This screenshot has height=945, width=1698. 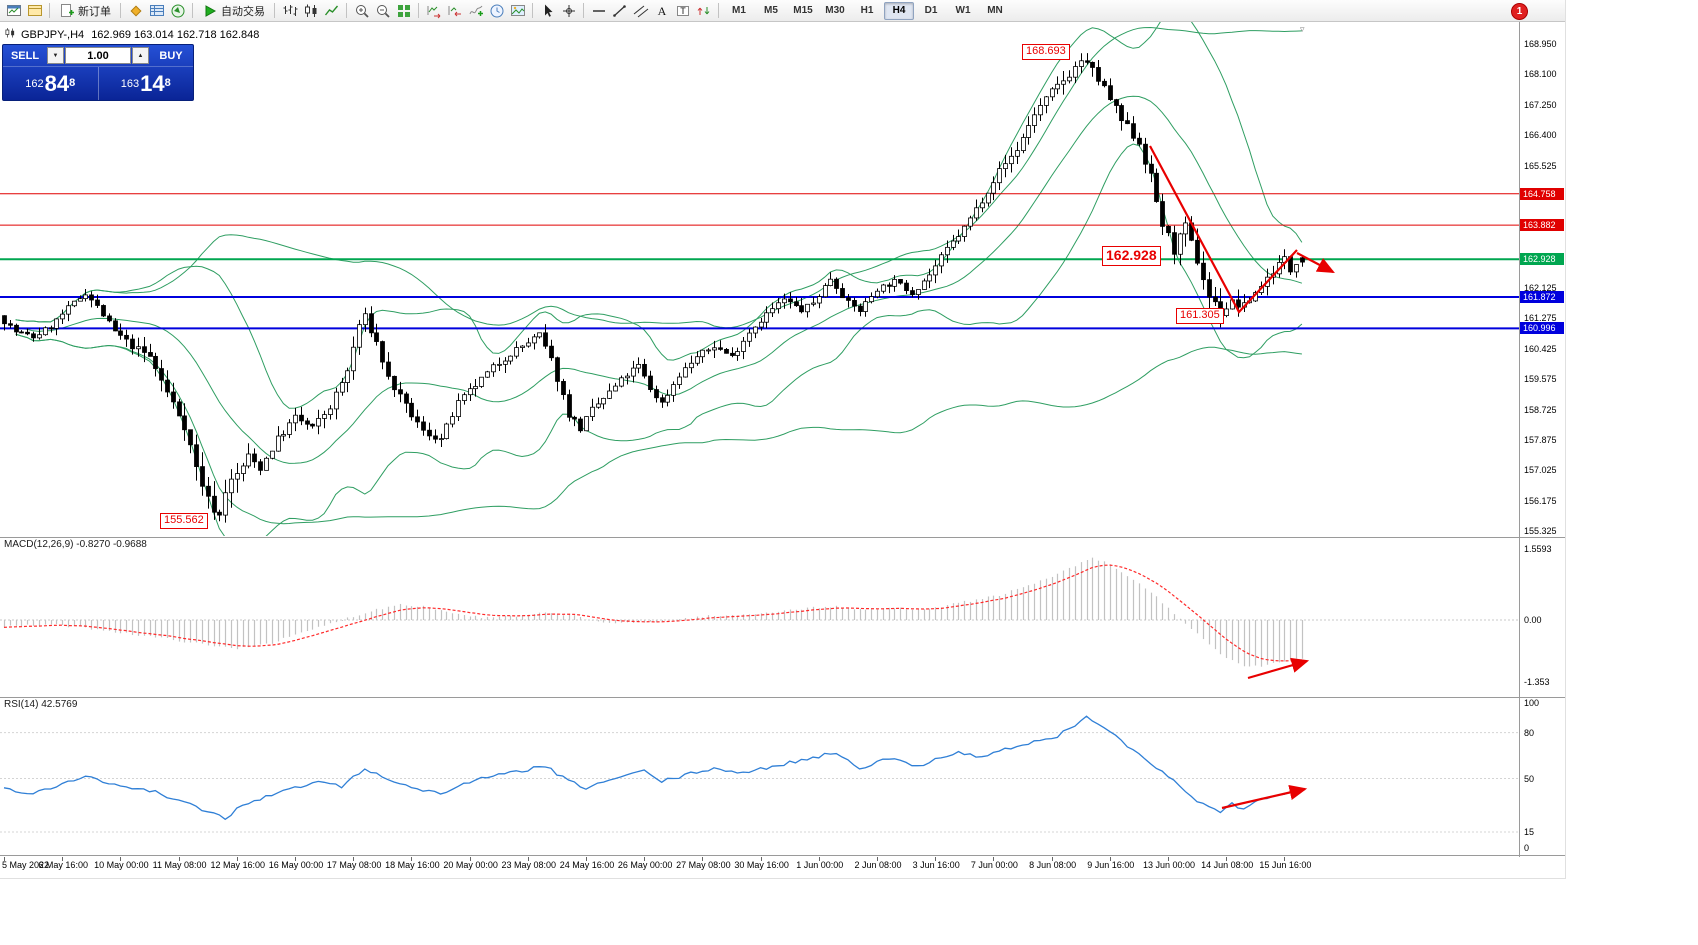 What do you see at coordinates (50, 83) in the screenshot?
I see `sell-price: 162 84 8` at bounding box center [50, 83].